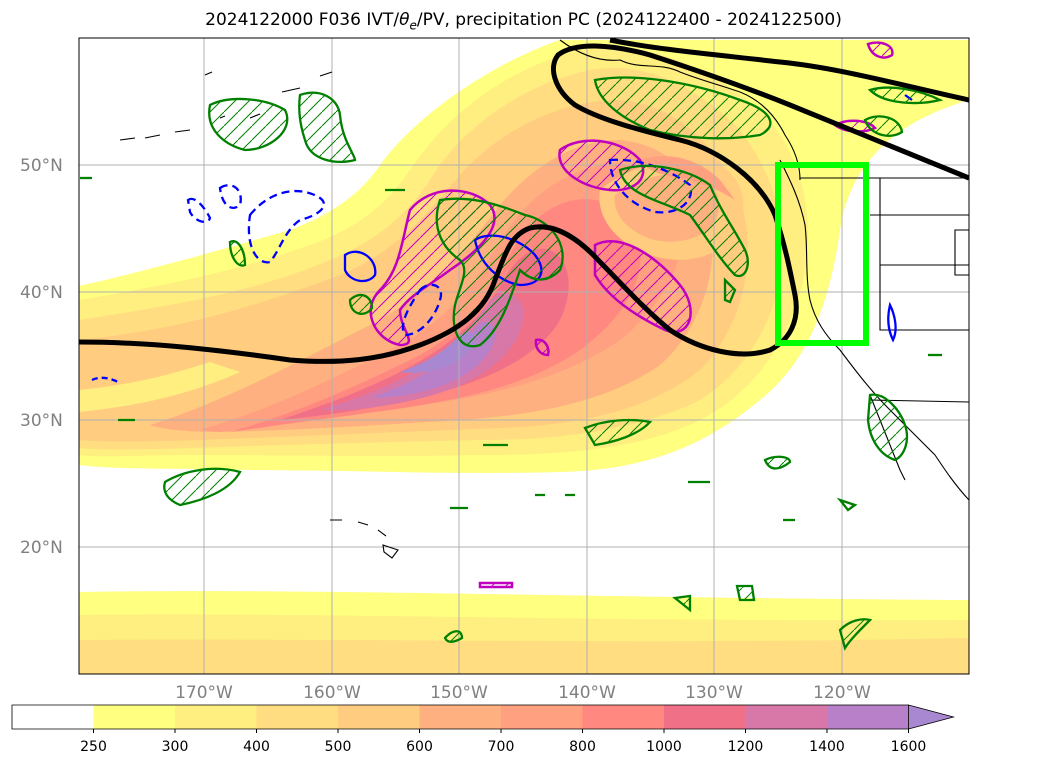 This screenshot has height=767, width=1047. Describe the element at coordinates (642, 287) in the screenshot. I see `precip-offshore` at that location.